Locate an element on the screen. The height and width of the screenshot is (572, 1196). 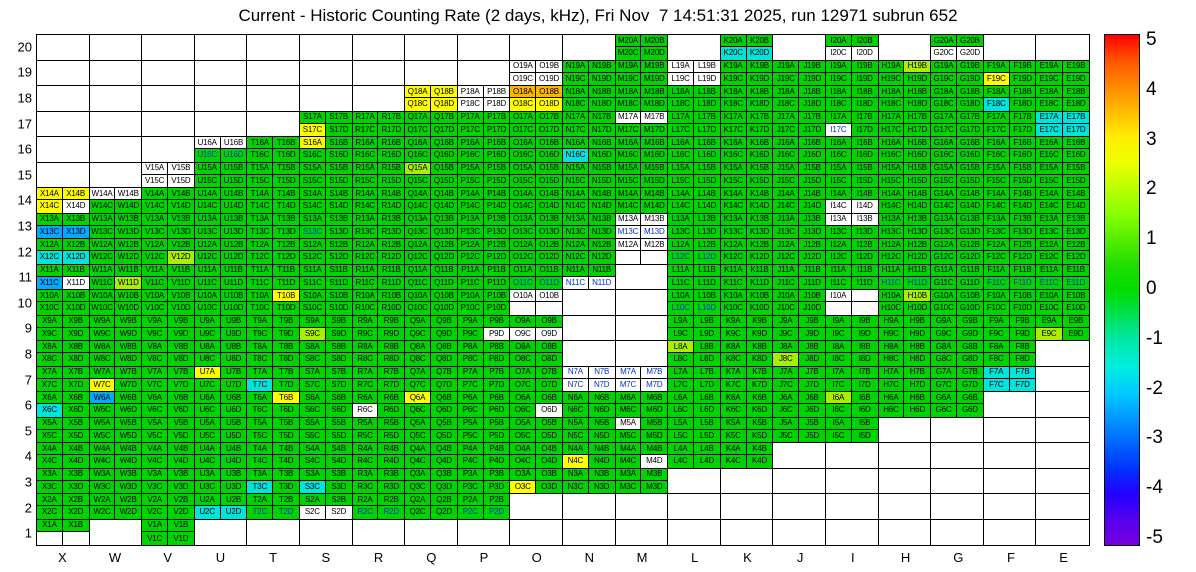
channel-cell: Q10D is located at coordinates (443, 308).